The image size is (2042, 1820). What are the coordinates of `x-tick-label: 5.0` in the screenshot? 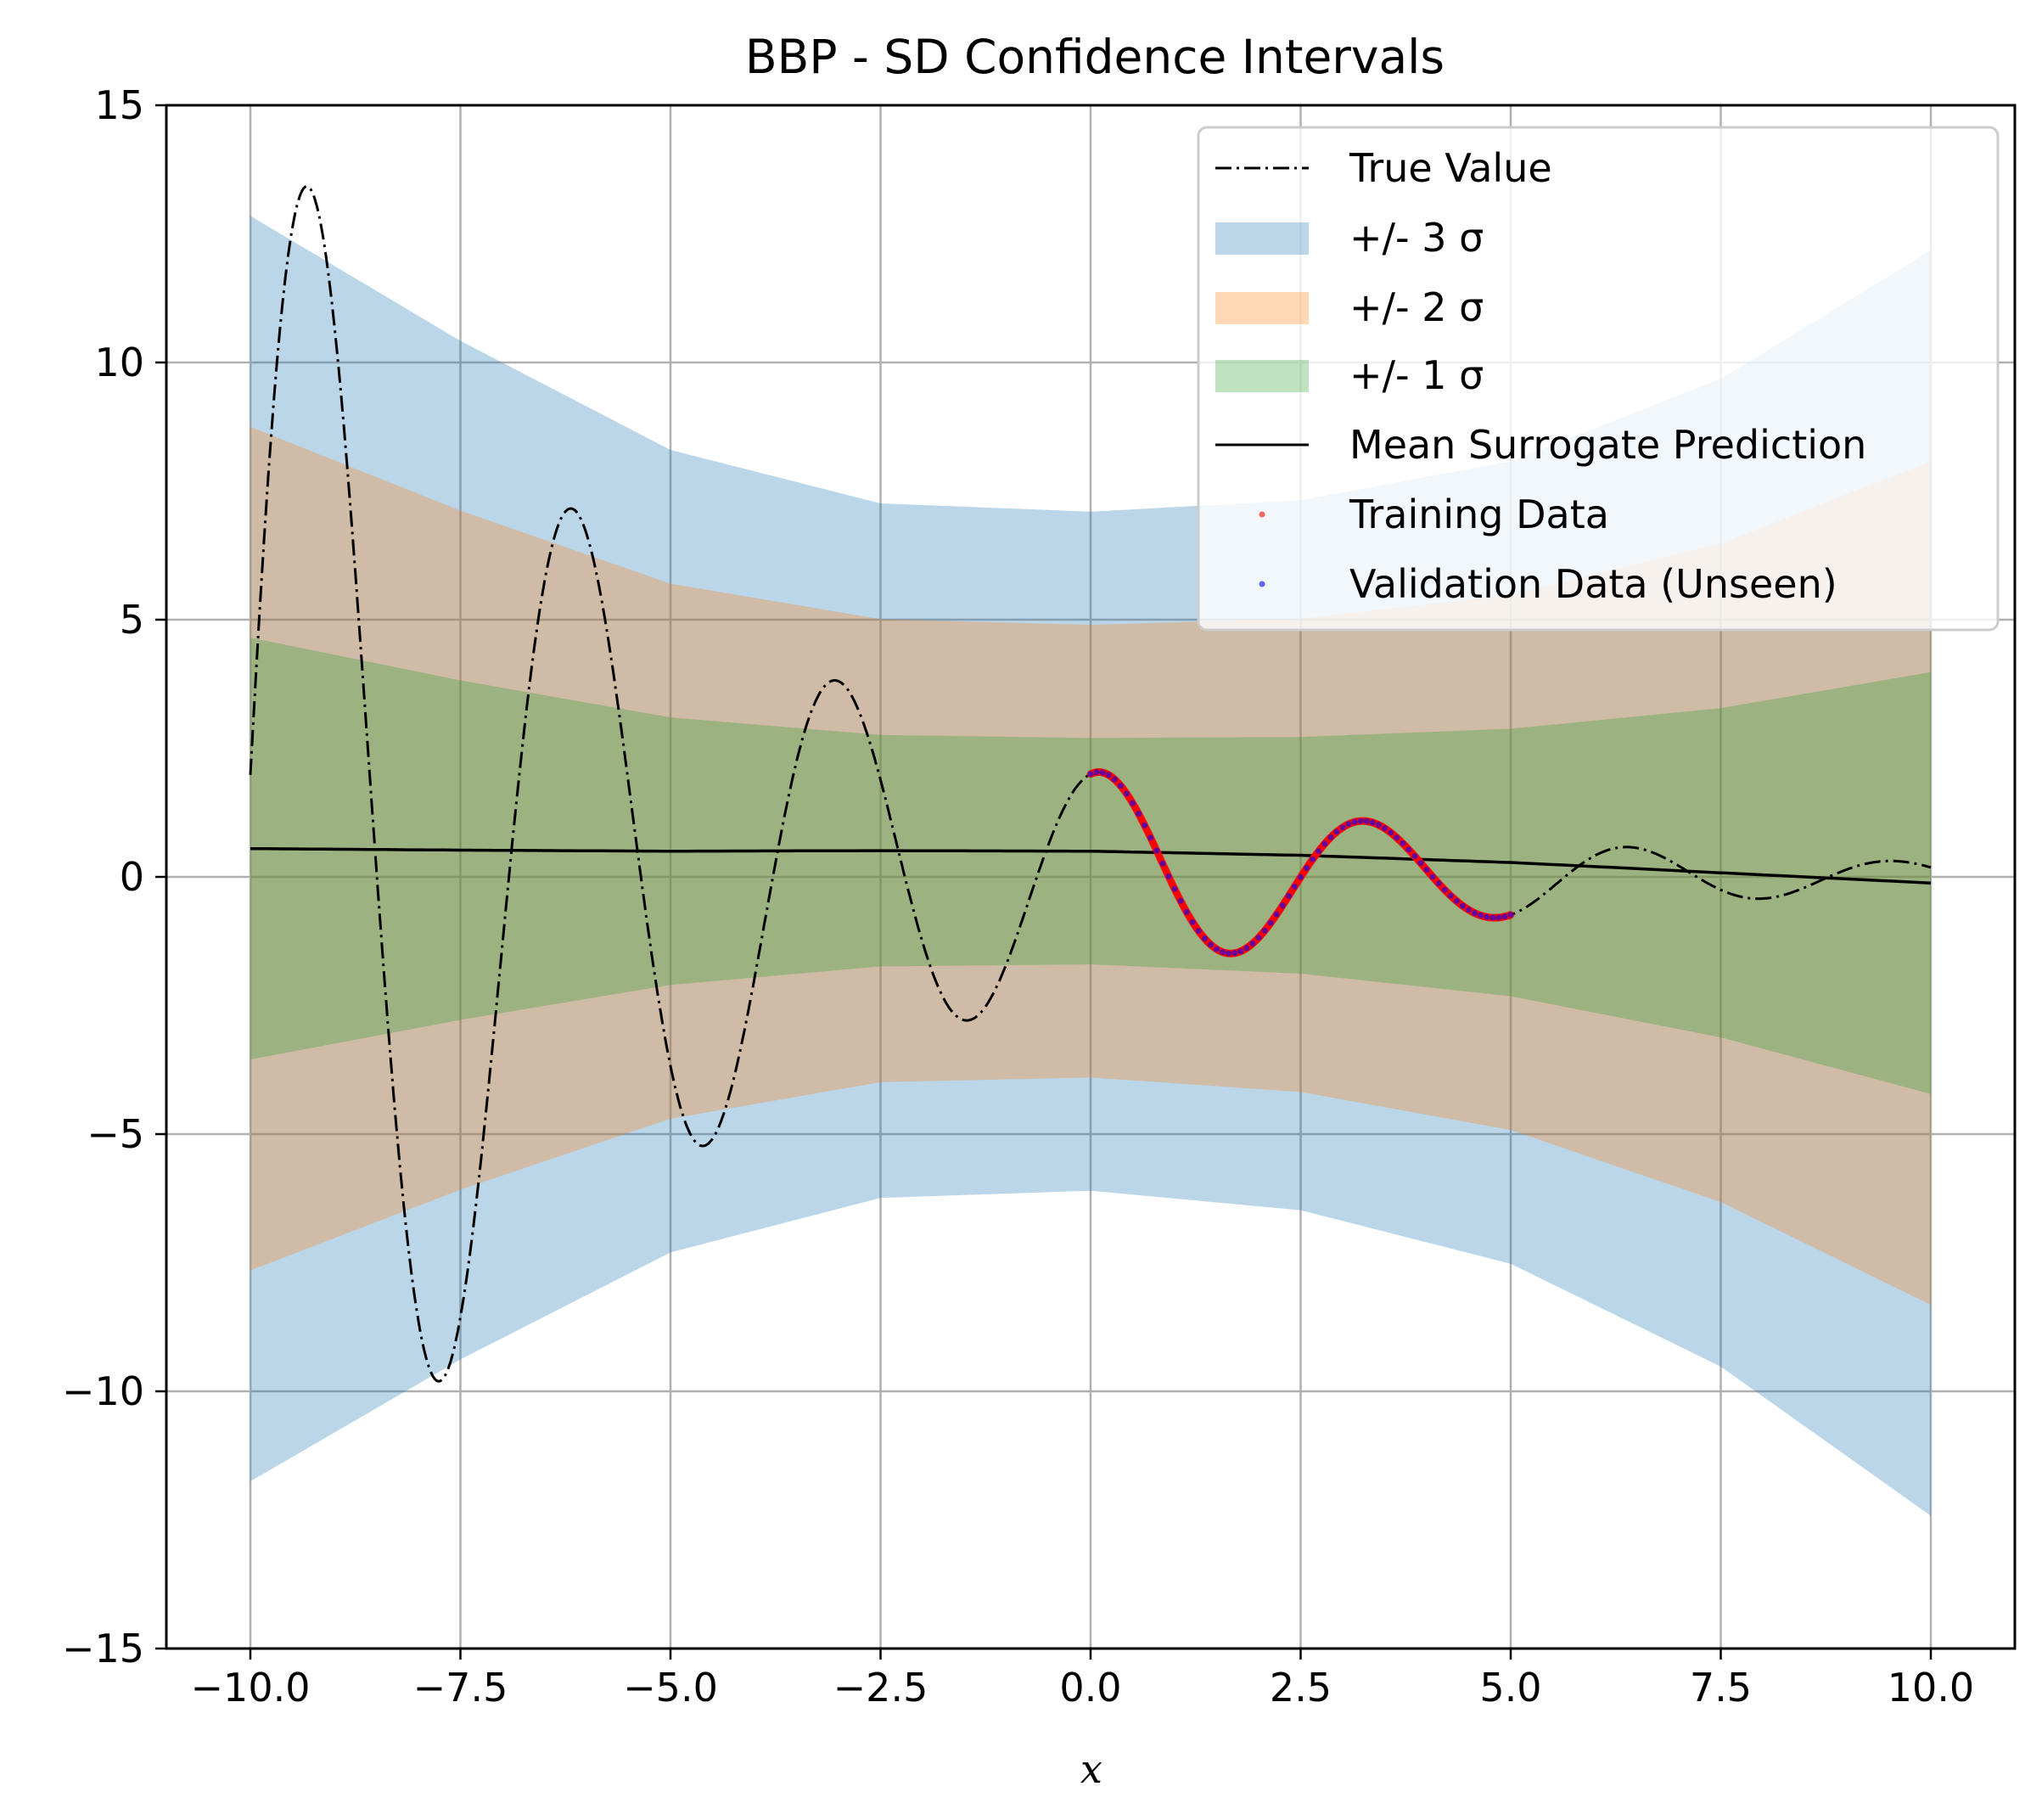 It's located at (1510, 1687).